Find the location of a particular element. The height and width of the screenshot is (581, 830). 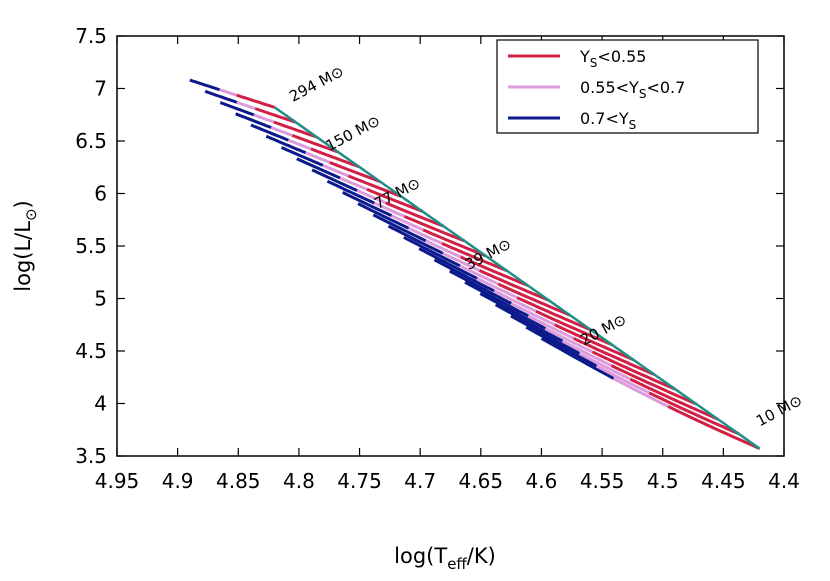

x-tick-label: 4.85 is located at coordinates (238, 481).